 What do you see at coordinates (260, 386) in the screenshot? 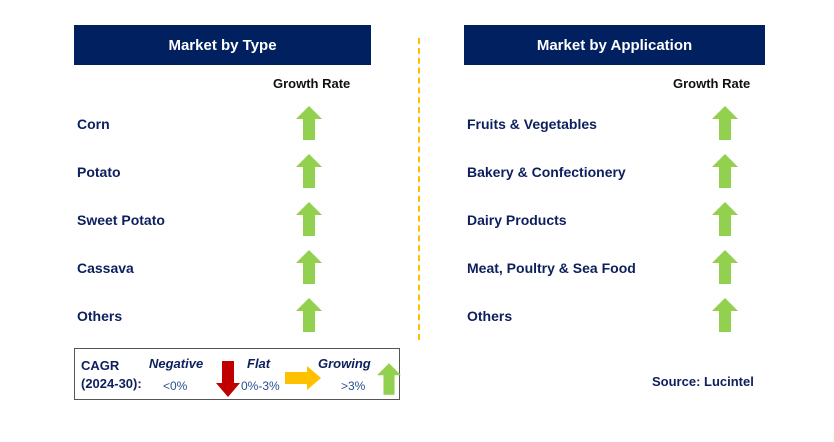
I see `legend-flat-value: 0%-3%` at bounding box center [260, 386].